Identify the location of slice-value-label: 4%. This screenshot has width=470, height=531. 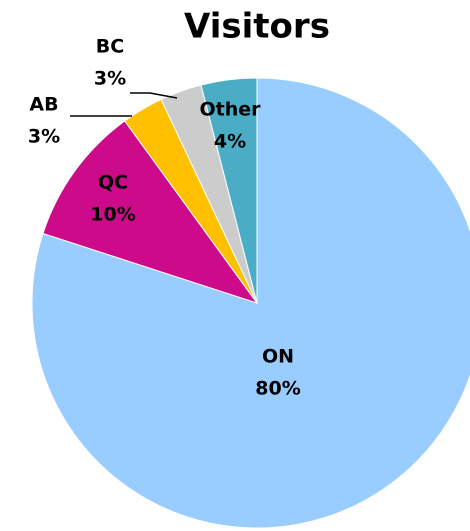
(230, 142).